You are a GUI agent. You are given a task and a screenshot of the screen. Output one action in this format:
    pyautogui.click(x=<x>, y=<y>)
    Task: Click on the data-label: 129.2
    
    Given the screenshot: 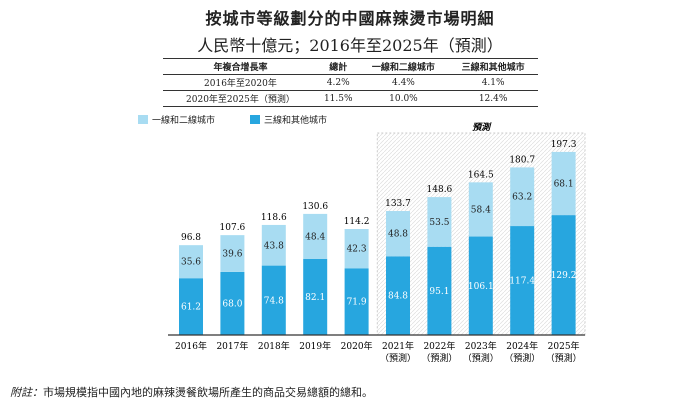 What is the action you would take?
    pyautogui.click(x=564, y=276)
    